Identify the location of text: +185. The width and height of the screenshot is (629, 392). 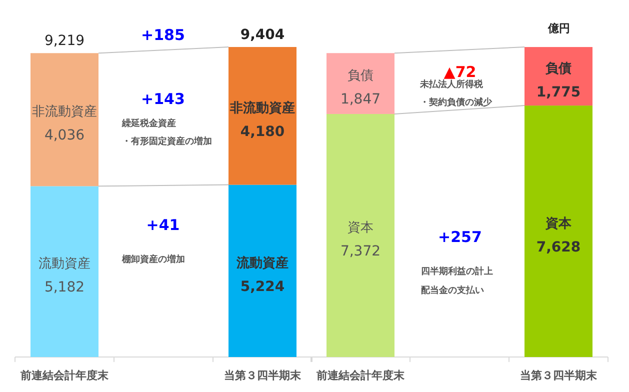
(163, 35).